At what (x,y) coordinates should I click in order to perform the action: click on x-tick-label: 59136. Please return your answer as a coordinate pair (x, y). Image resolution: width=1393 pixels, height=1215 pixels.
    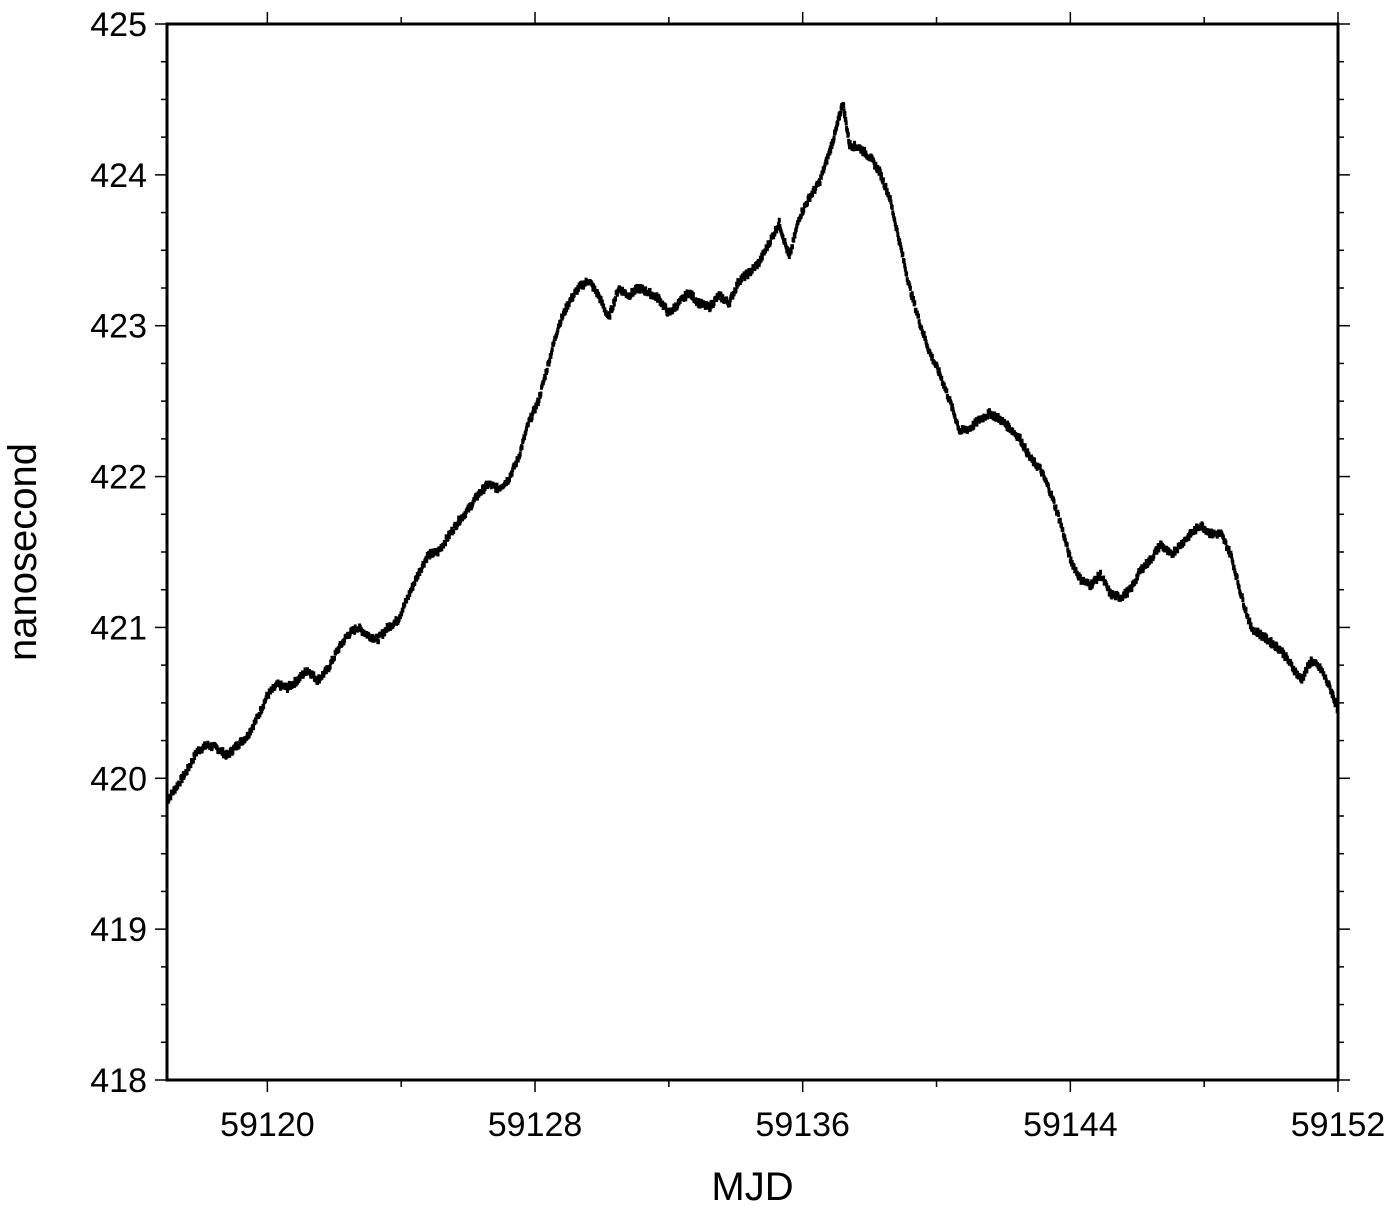
    Looking at the image, I should click on (802, 1125).